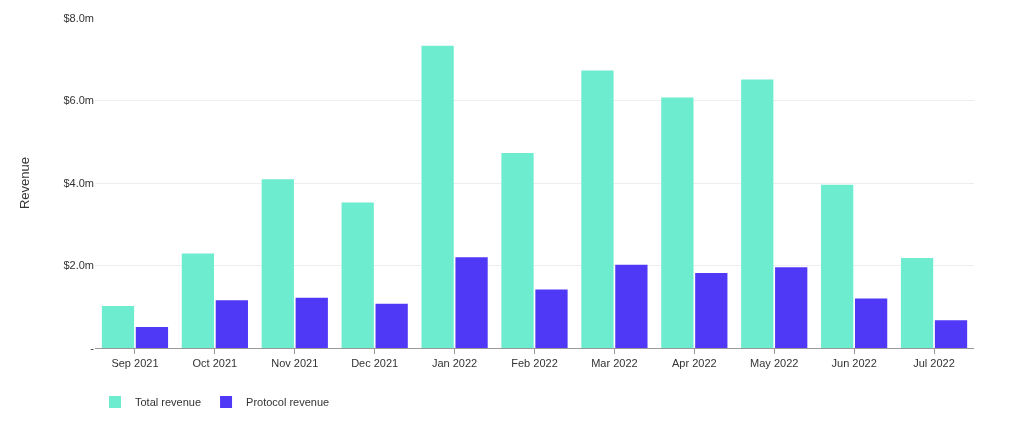  I want to click on x-tick-label: Nov 2021, so click(295, 363).